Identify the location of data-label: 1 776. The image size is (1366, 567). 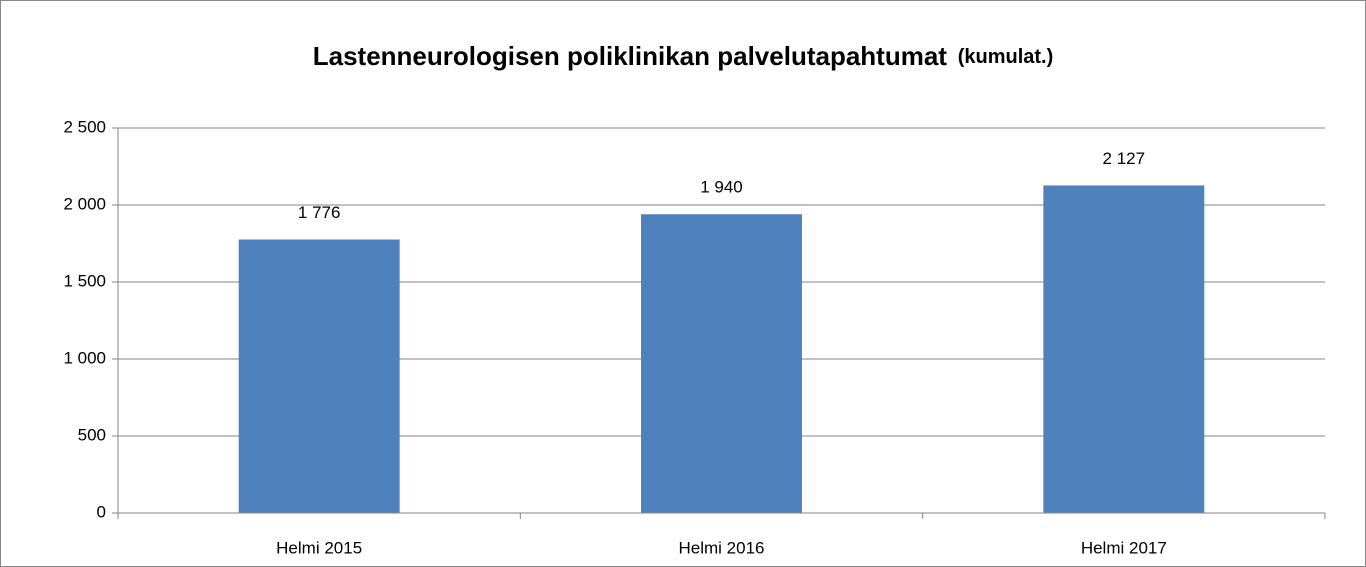
(319, 212).